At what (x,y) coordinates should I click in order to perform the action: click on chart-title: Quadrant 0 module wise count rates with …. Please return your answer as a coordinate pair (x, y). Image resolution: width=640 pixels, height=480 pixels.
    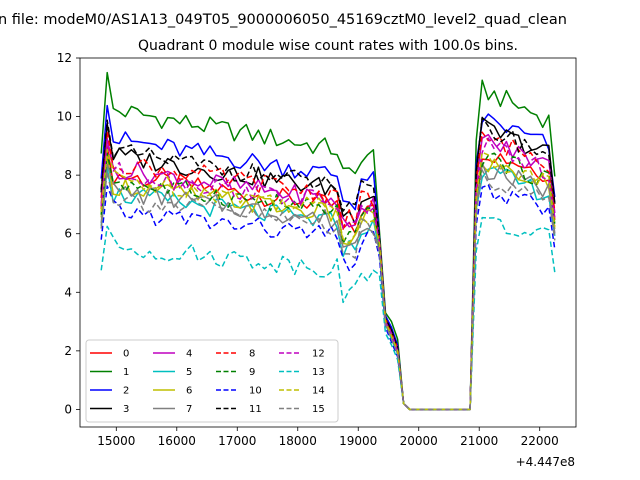
    Looking at the image, I should click on (328, 46).